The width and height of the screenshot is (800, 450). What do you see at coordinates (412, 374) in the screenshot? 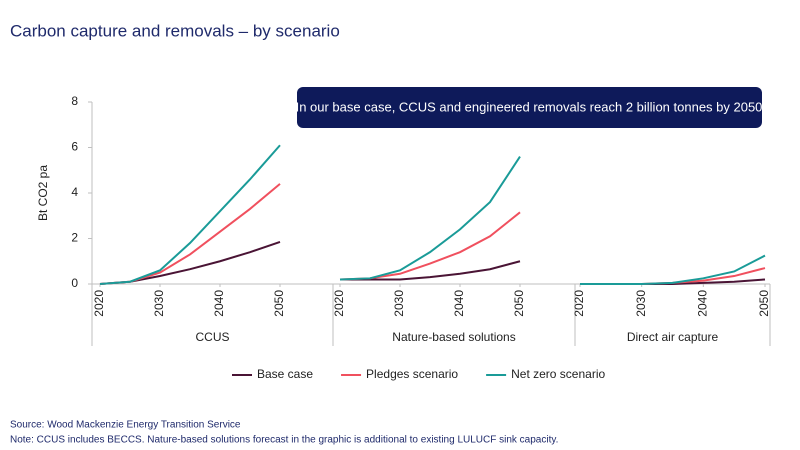
I see `legend-label: Pledges scenario` at bounding box center [412, 374].